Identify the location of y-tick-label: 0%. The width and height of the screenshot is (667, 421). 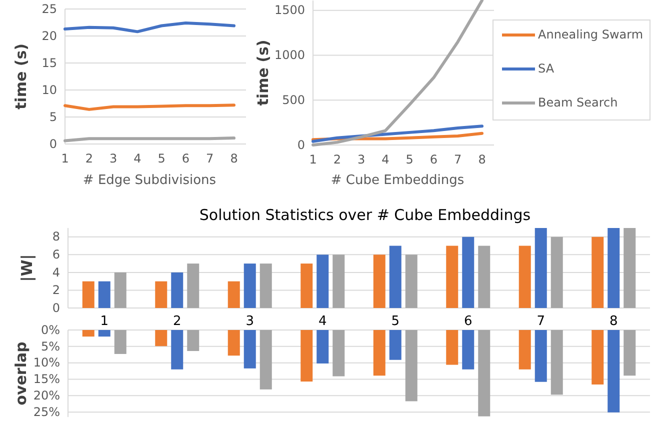
(50, 329).